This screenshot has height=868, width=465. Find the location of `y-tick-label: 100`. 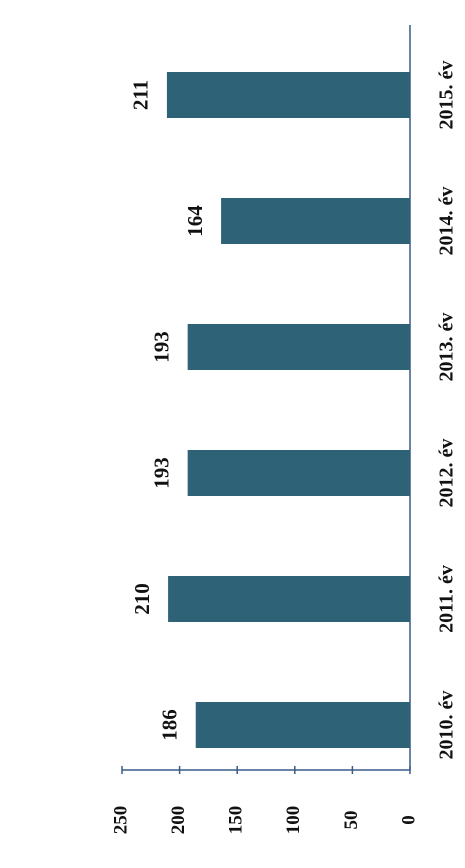

y-tick-label: 100 is located at coordinates (293, 820).